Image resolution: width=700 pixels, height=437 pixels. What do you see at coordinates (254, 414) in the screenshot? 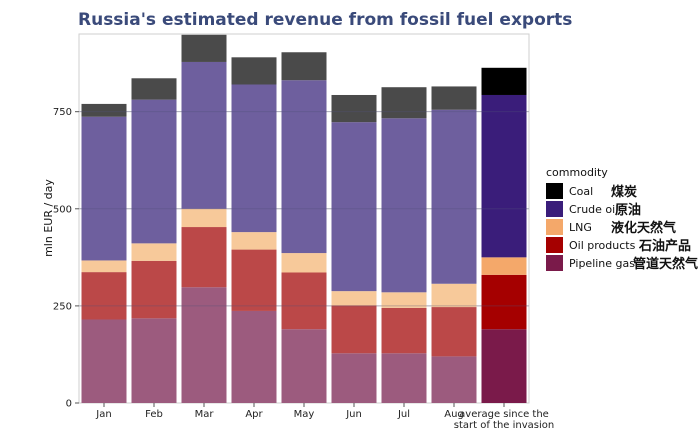
I see `x-tick-label: Apr` at bounding box center [254, 414].